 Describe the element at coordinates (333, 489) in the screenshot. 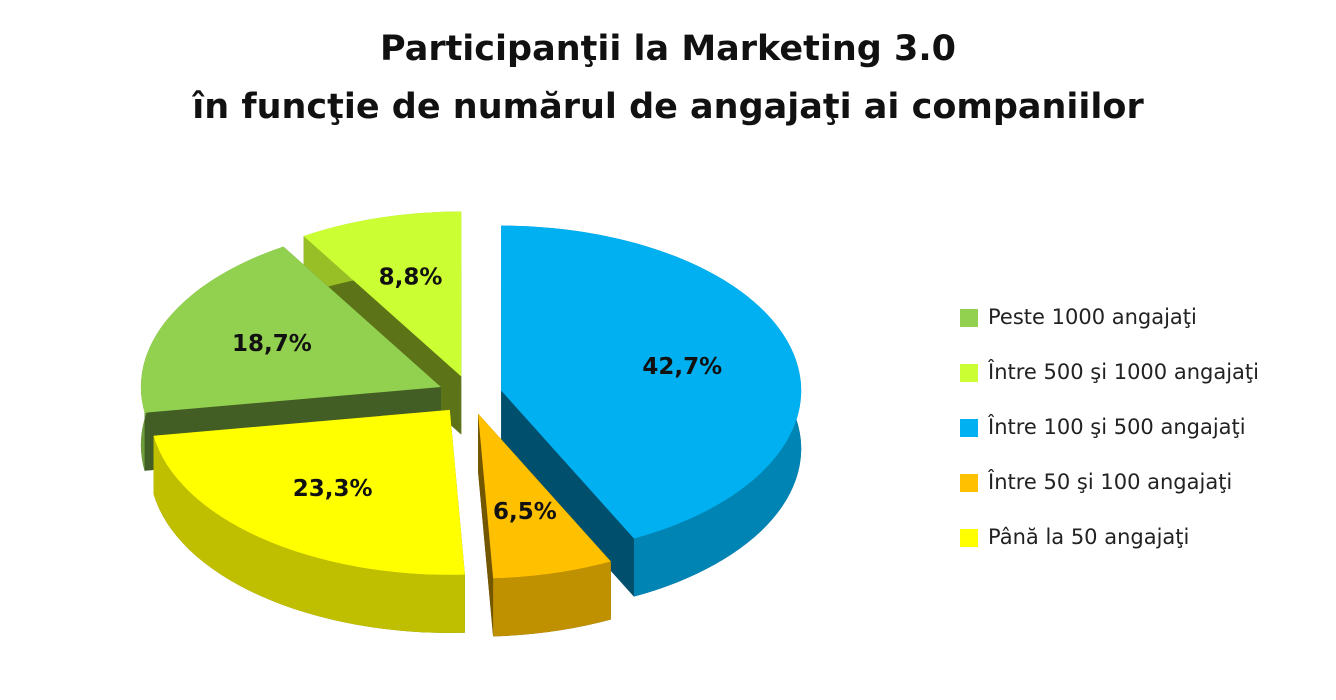

I see `data-label: 23,3%` at that location.